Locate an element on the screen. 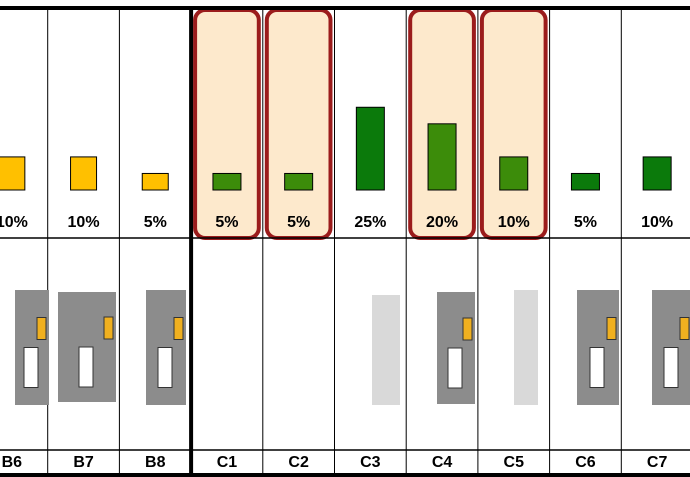 Image resolution: width=690 pixels, height=477 pixels. category-label: C5 is located at coordinates (514, 462).